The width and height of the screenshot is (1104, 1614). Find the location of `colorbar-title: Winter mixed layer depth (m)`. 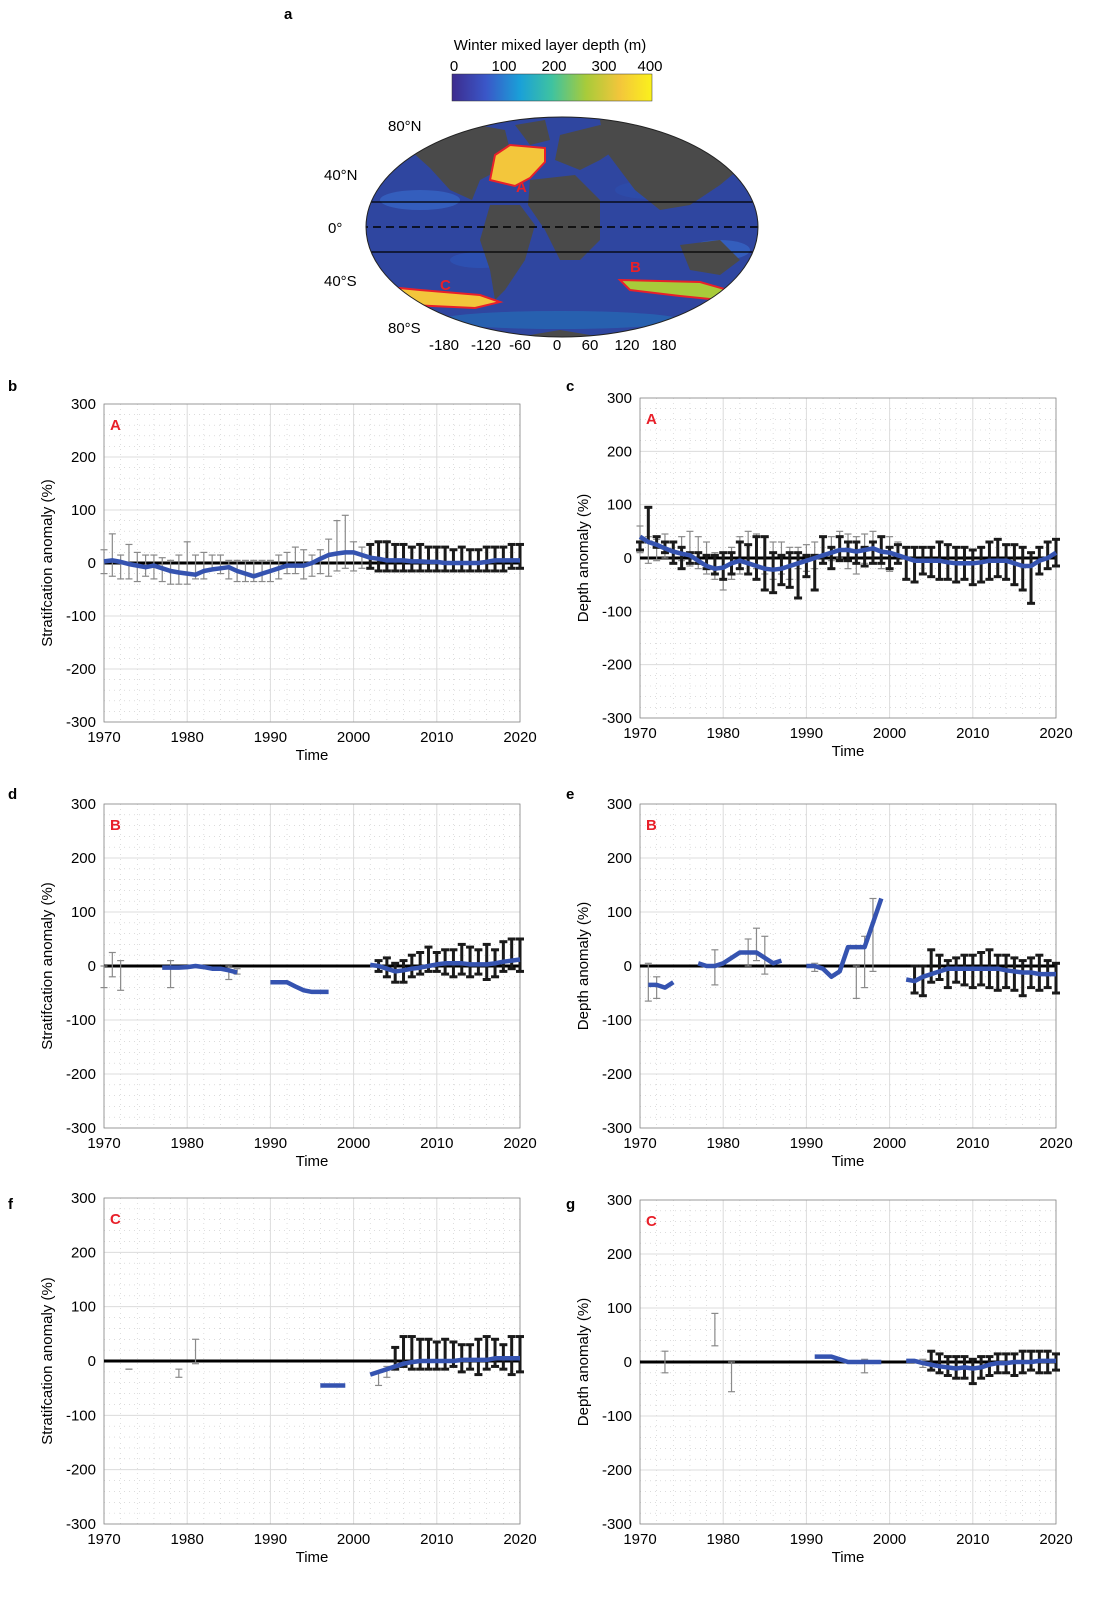

colorbar-title: Winter mixed layer depth (m) is located at coordinates (550, 45).